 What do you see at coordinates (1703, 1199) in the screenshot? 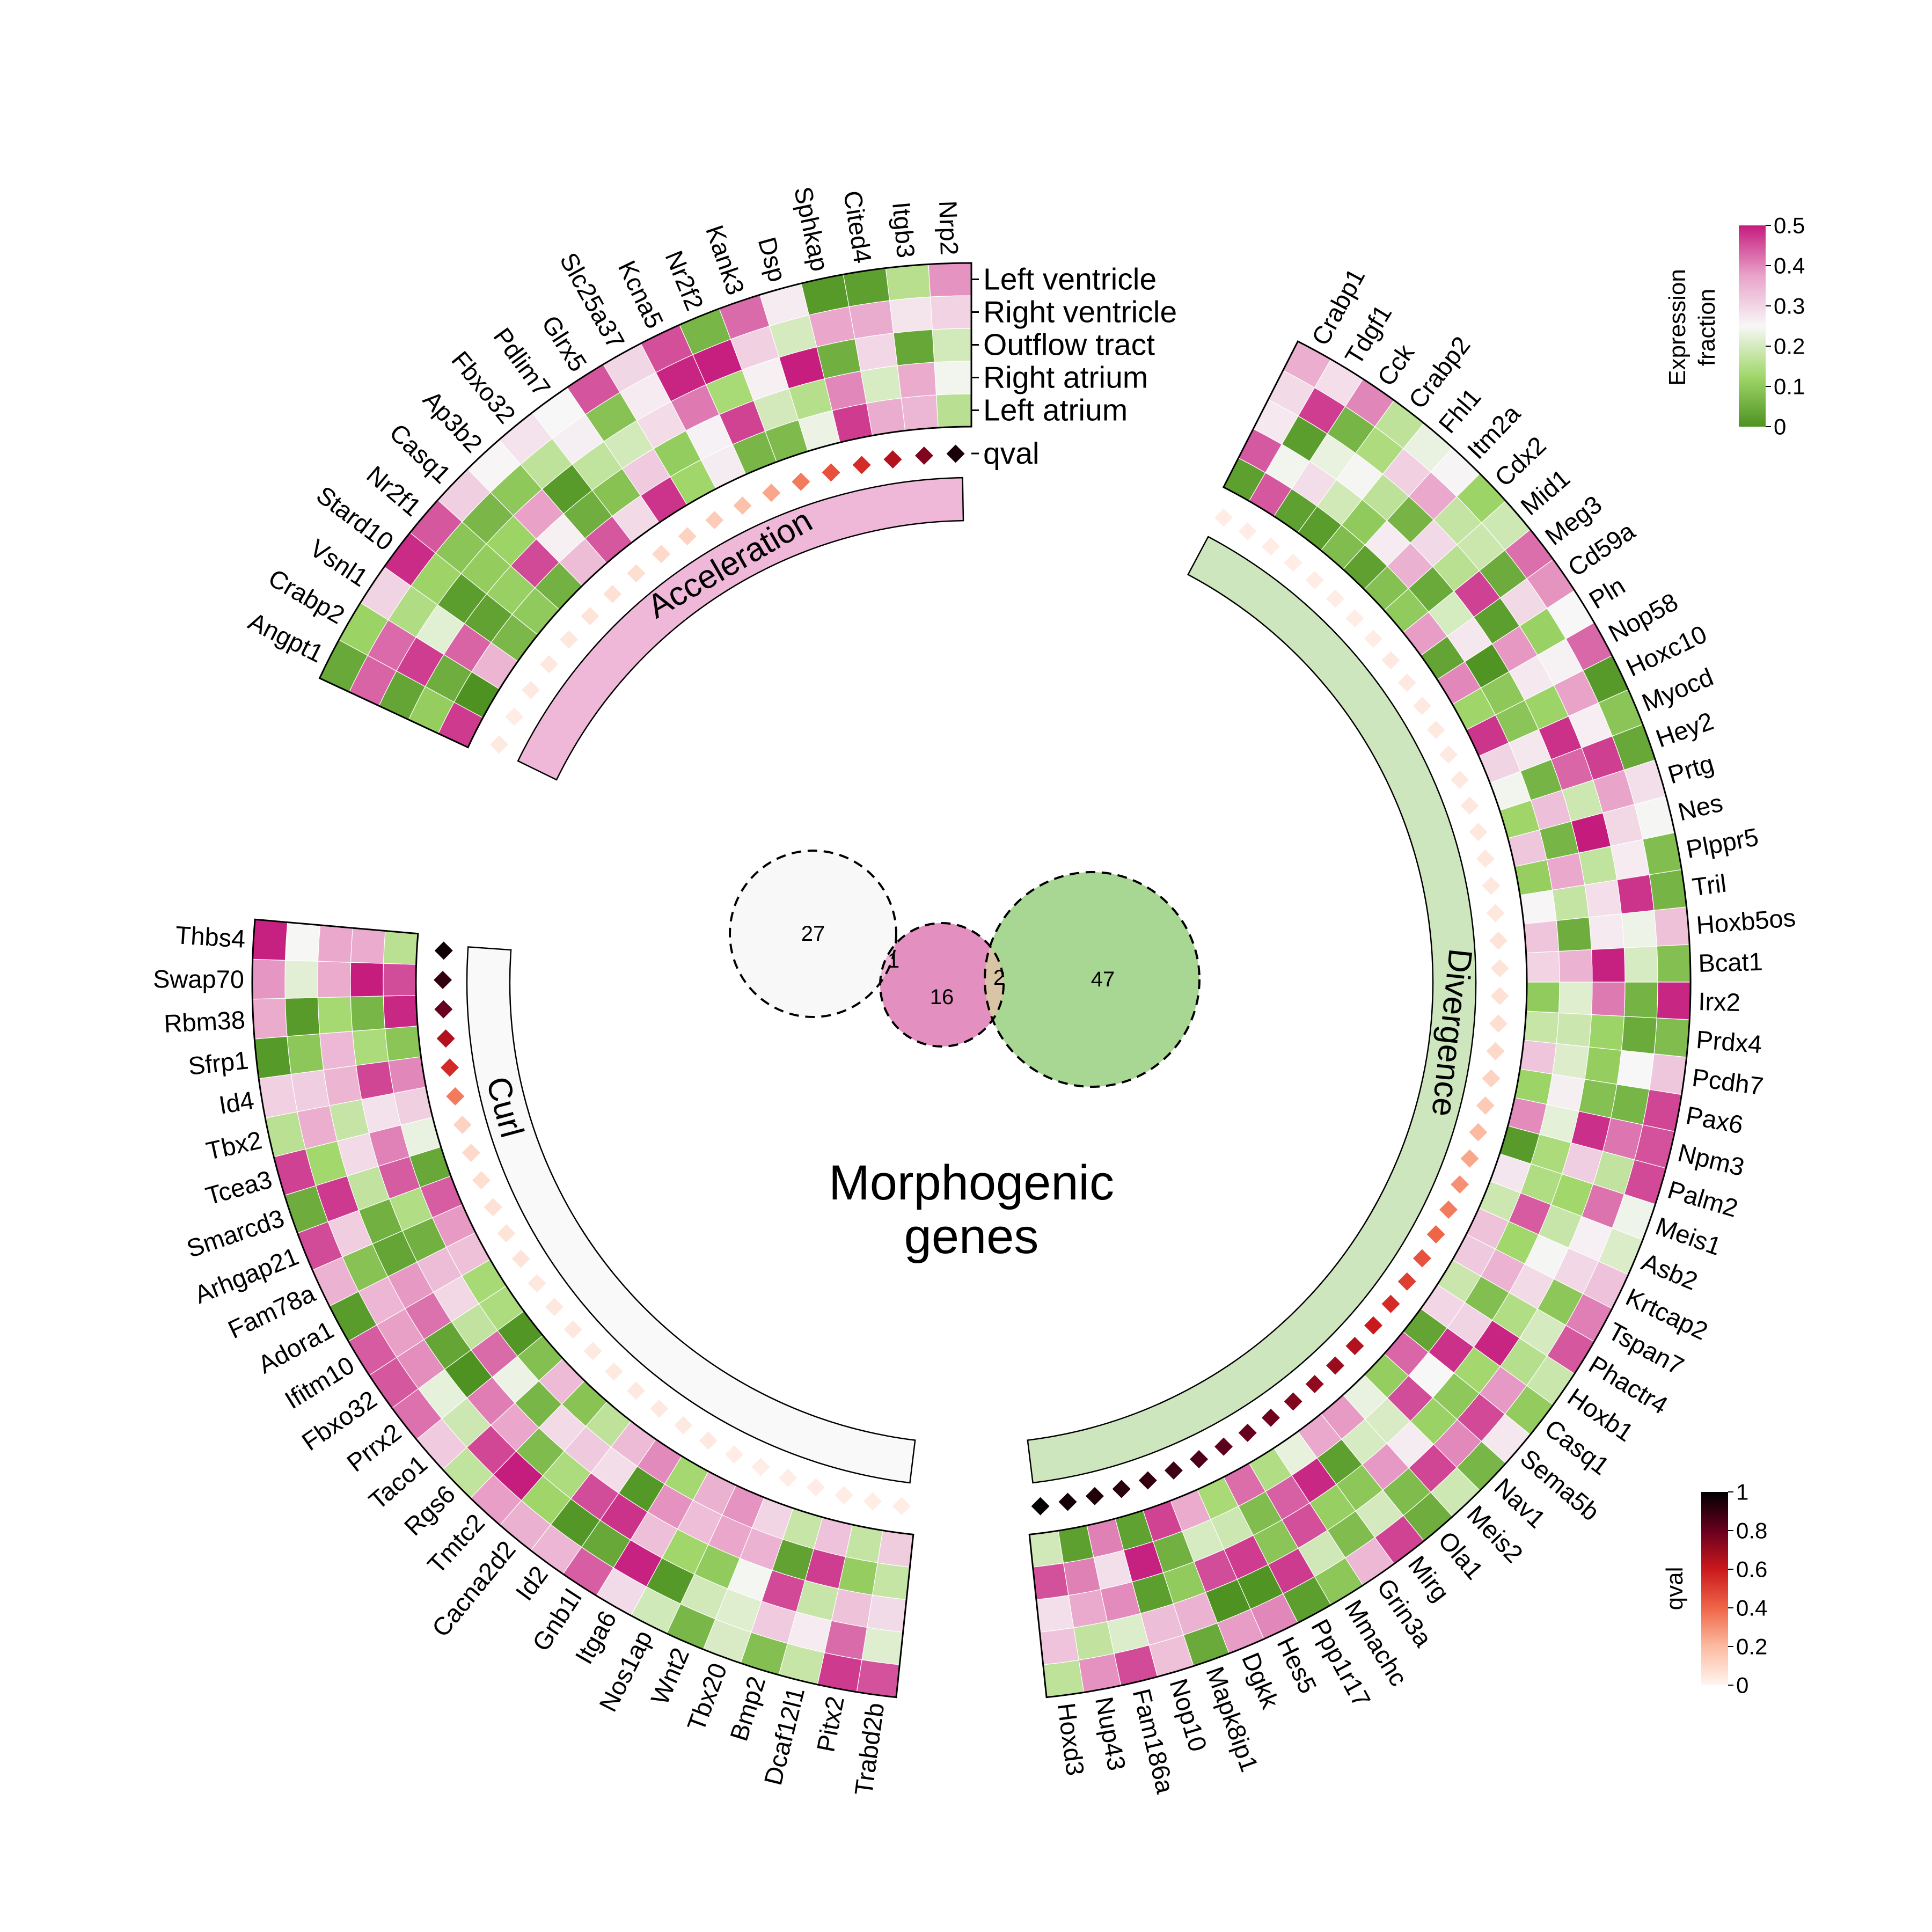
I see `gene-label: Palm2` at bounding box center [1703, 1199].